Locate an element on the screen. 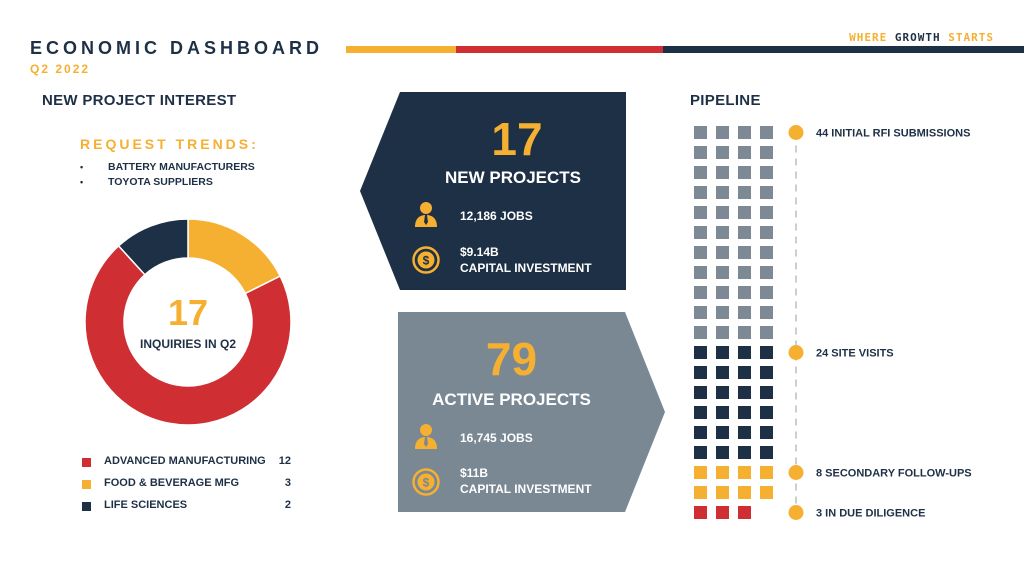 The image size is (1024, 576). trend-item: BATTERY MANUFACTURERS is located at coordinates (167, 167).